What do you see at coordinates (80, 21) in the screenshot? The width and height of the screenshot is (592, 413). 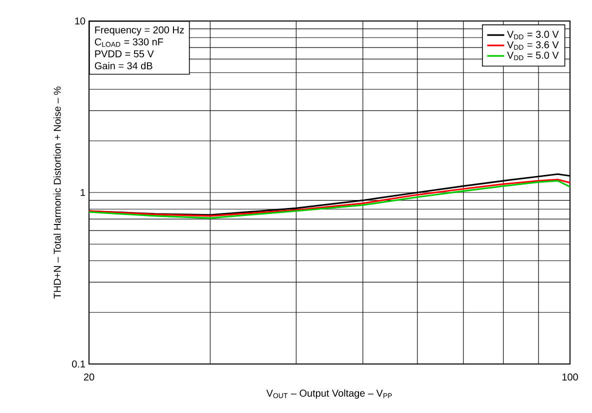 I see `y-tick-label: 10` at bounding box center [80, 21].